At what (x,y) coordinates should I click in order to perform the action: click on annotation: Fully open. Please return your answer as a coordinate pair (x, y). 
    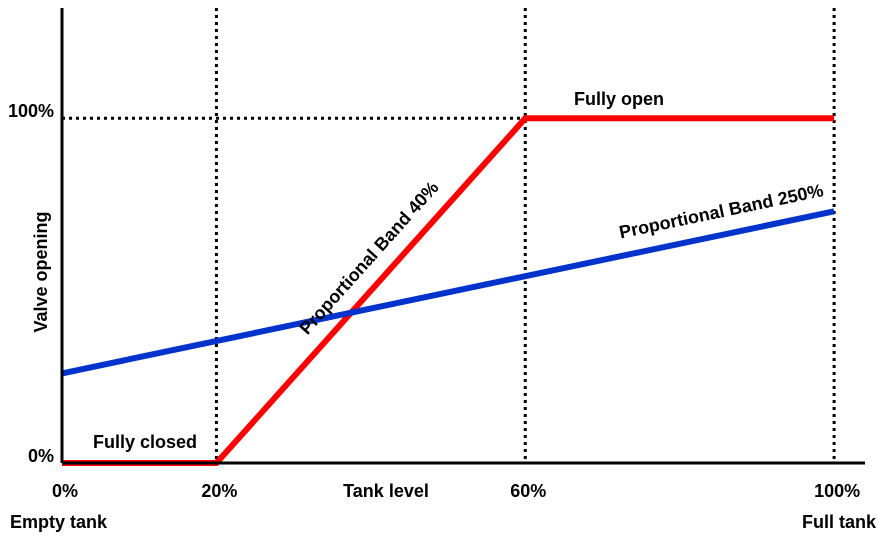
    Looking at the image, I should click on (619, 99).